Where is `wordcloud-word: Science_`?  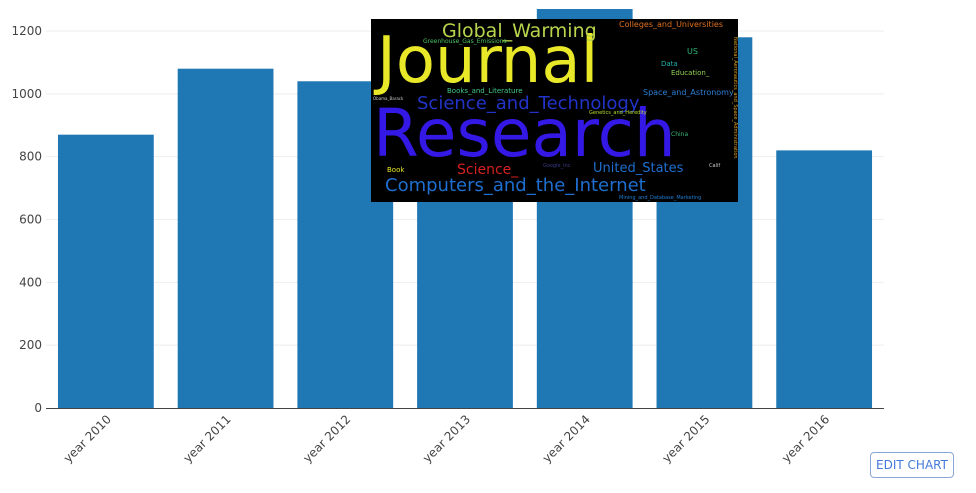
wordcloud-word: Science_ is located at coordinates (488, 170).